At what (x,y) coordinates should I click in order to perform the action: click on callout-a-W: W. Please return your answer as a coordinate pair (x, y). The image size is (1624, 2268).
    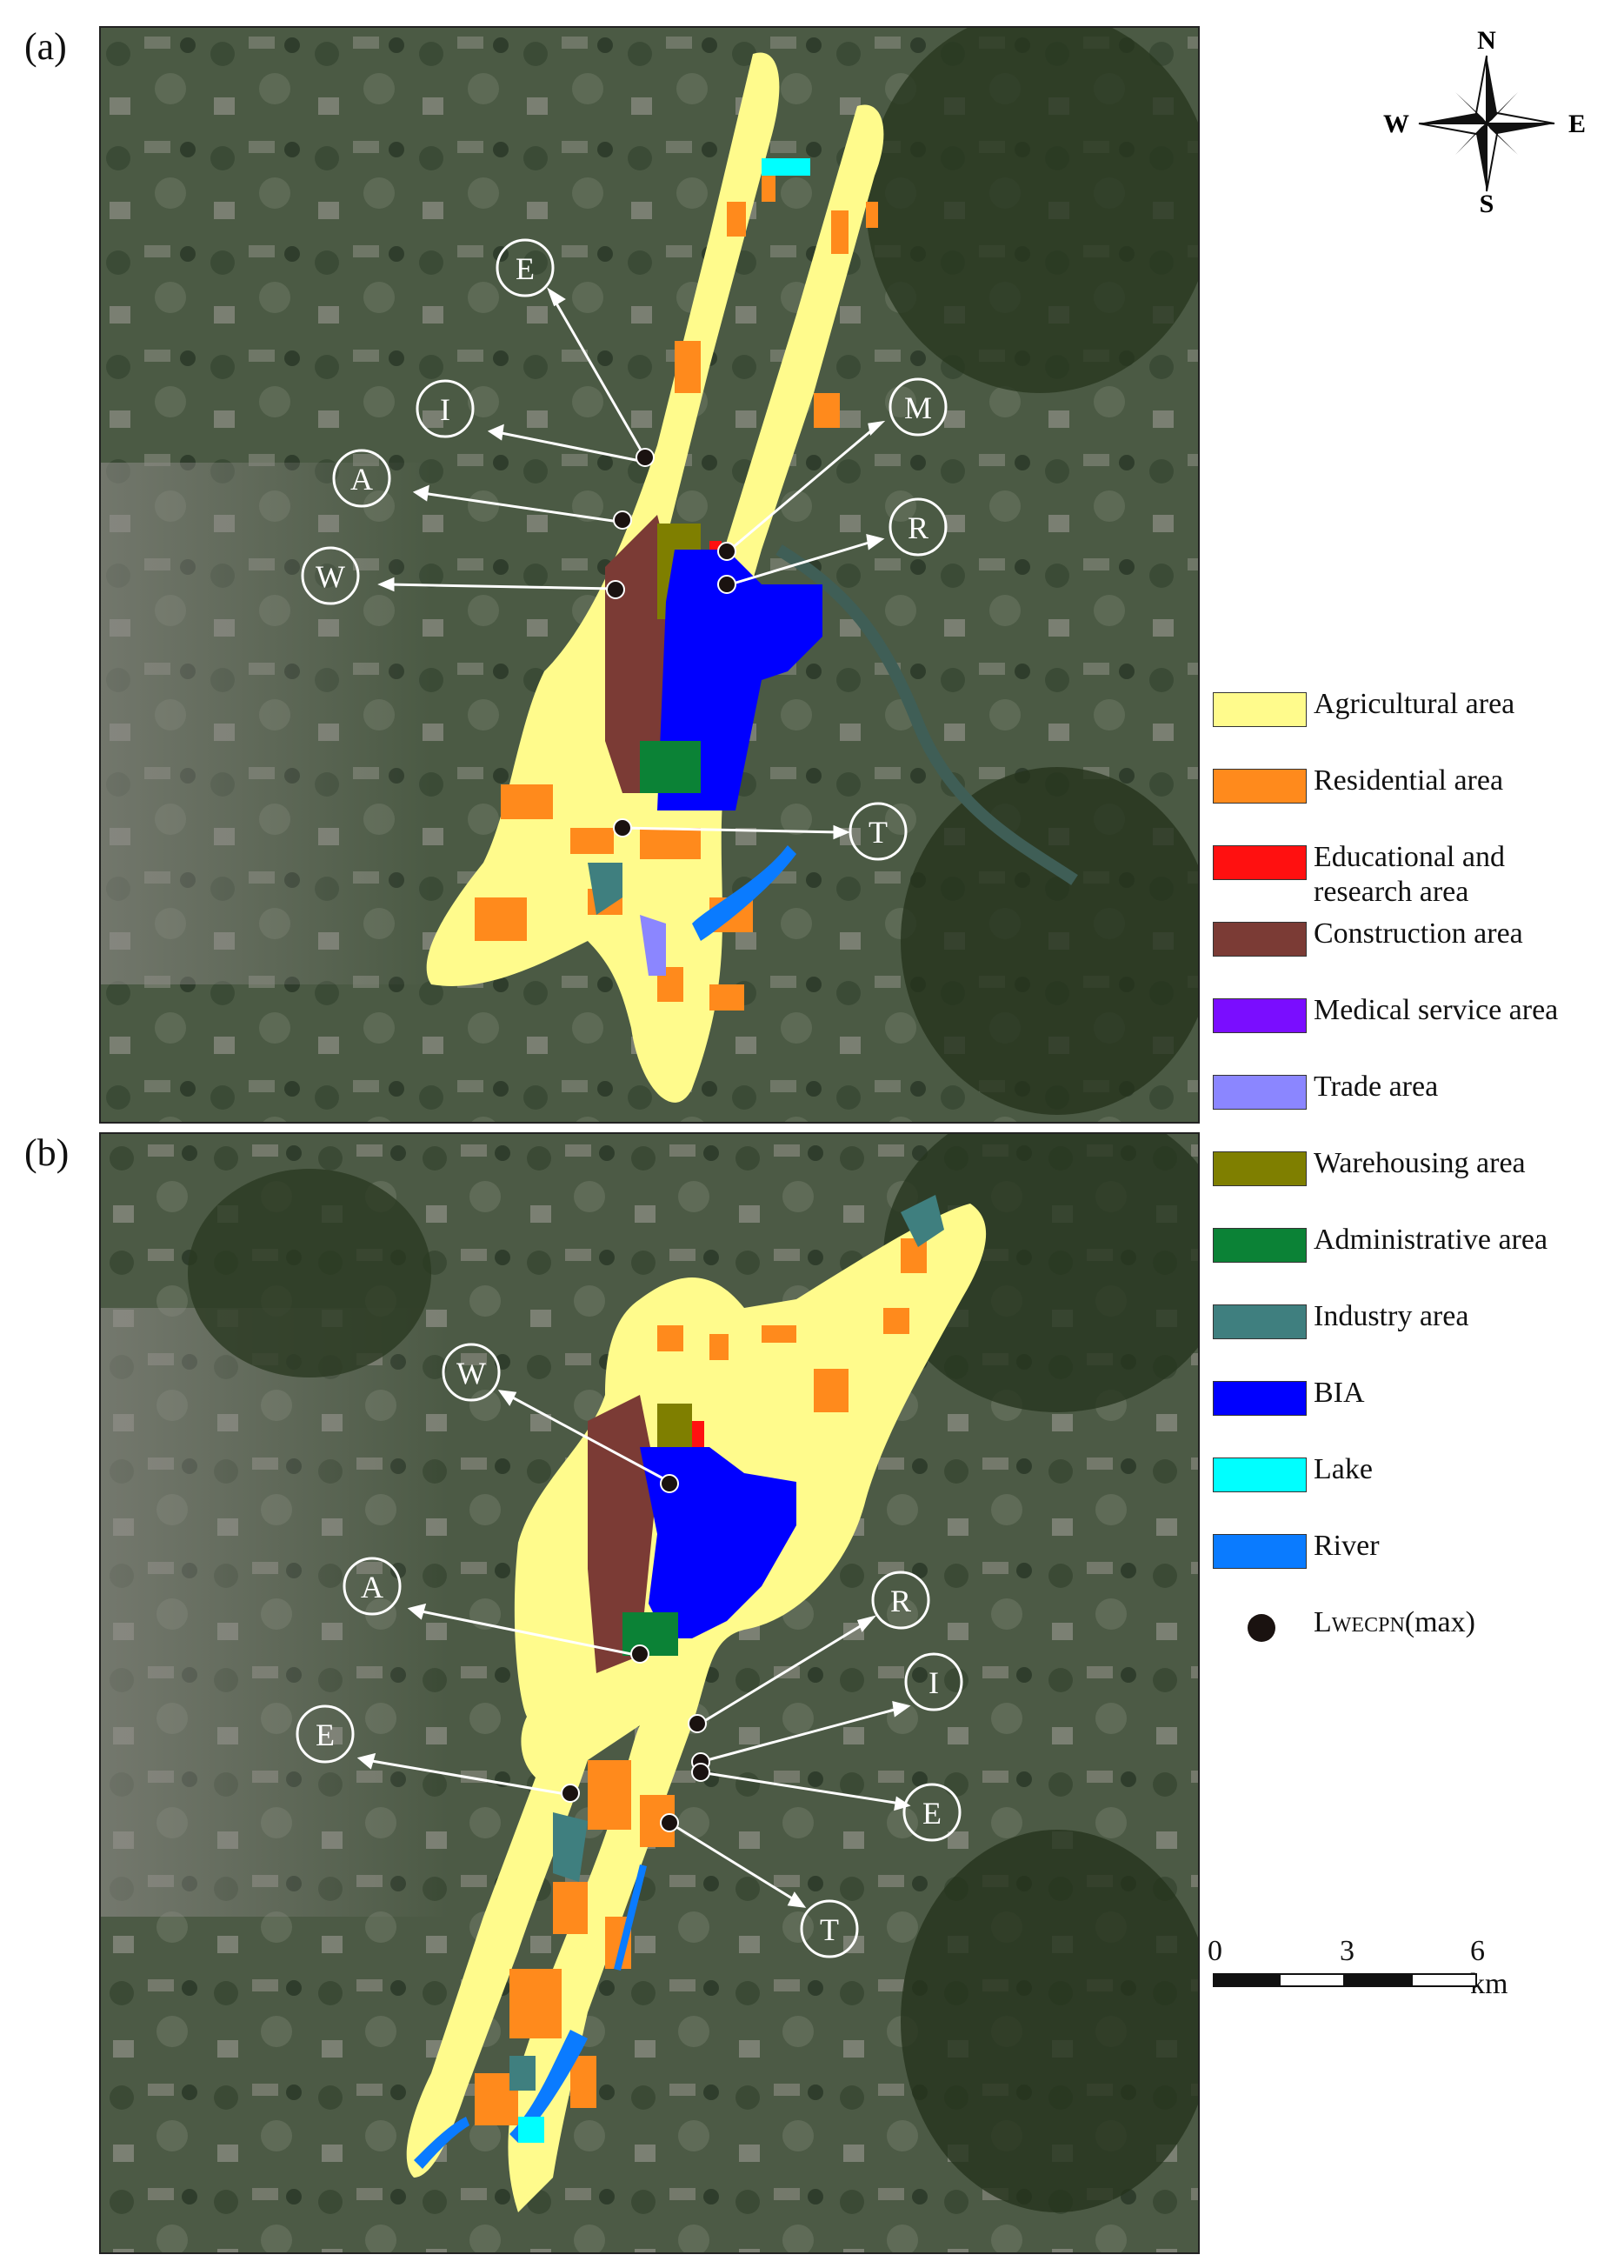
    Looking at the image, I should click on (330, 575).